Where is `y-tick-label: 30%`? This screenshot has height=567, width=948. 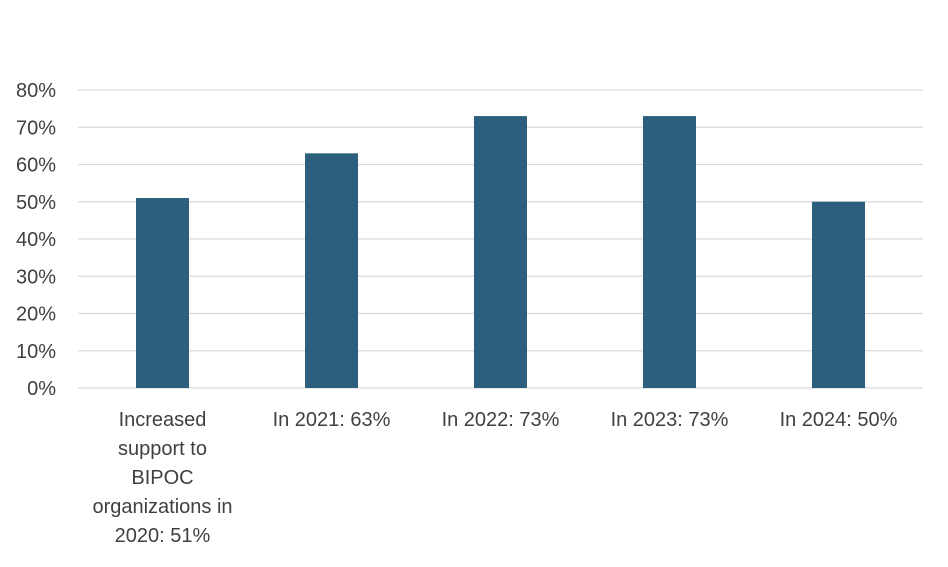
y-tick-label: 30% is located at coordinates (36, 277).